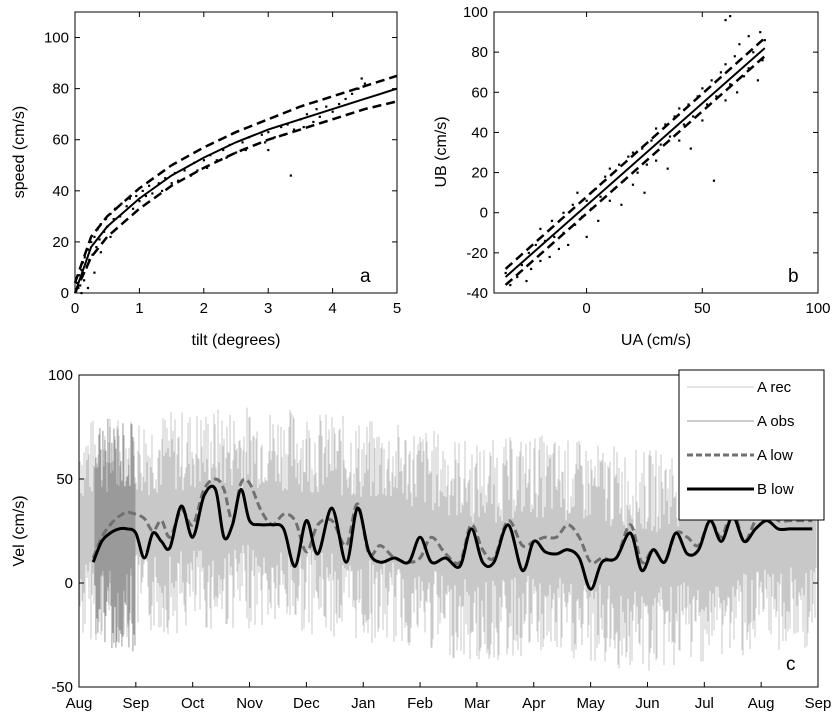 The image size is (838, 717). What do you see at coordinates (704, 703) in the screenshot?
I see `panel-c-xtick-label: Jul` at bounding box center [704, 703].